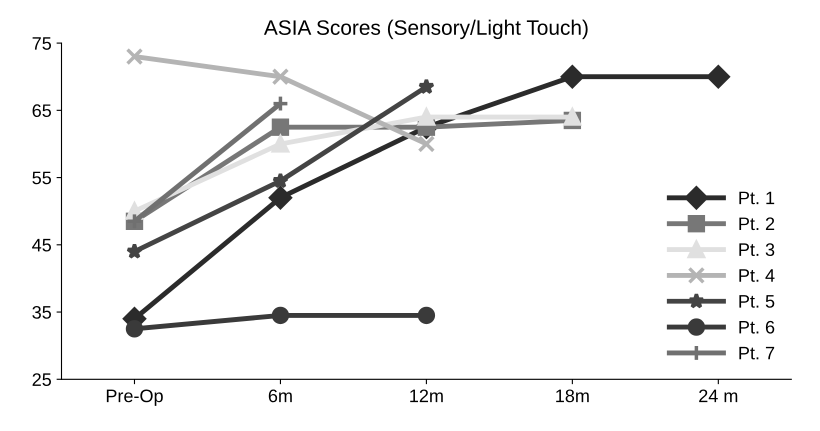 Image resolution: width=820 pixels, height=431 pixels. I want to click on y-tick-label: 25, so click(42, 379).